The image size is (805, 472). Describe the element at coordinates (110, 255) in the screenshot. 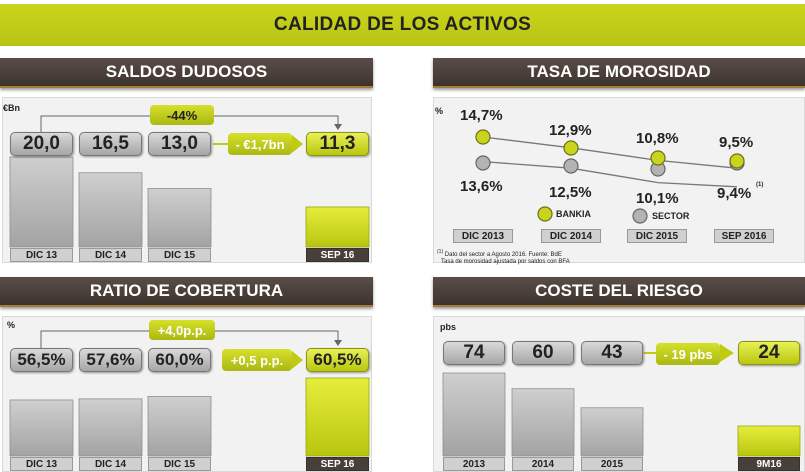

I see `x-label-0-1: DIC 14` at that location.